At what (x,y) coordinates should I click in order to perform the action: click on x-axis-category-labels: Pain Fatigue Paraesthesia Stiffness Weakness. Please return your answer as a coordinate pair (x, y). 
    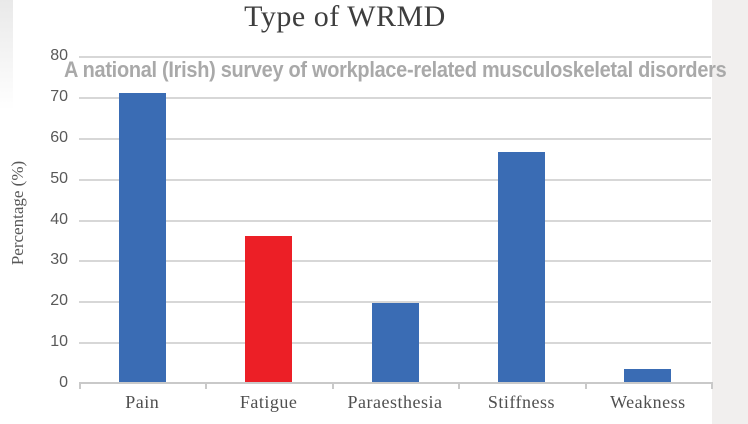
    Looking at the image, I should click on (395, 402).